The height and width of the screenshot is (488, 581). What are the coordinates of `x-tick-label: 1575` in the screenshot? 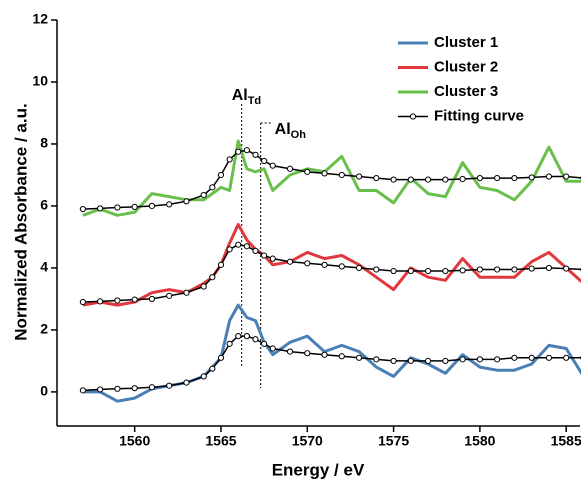 It's located at (393, 441).